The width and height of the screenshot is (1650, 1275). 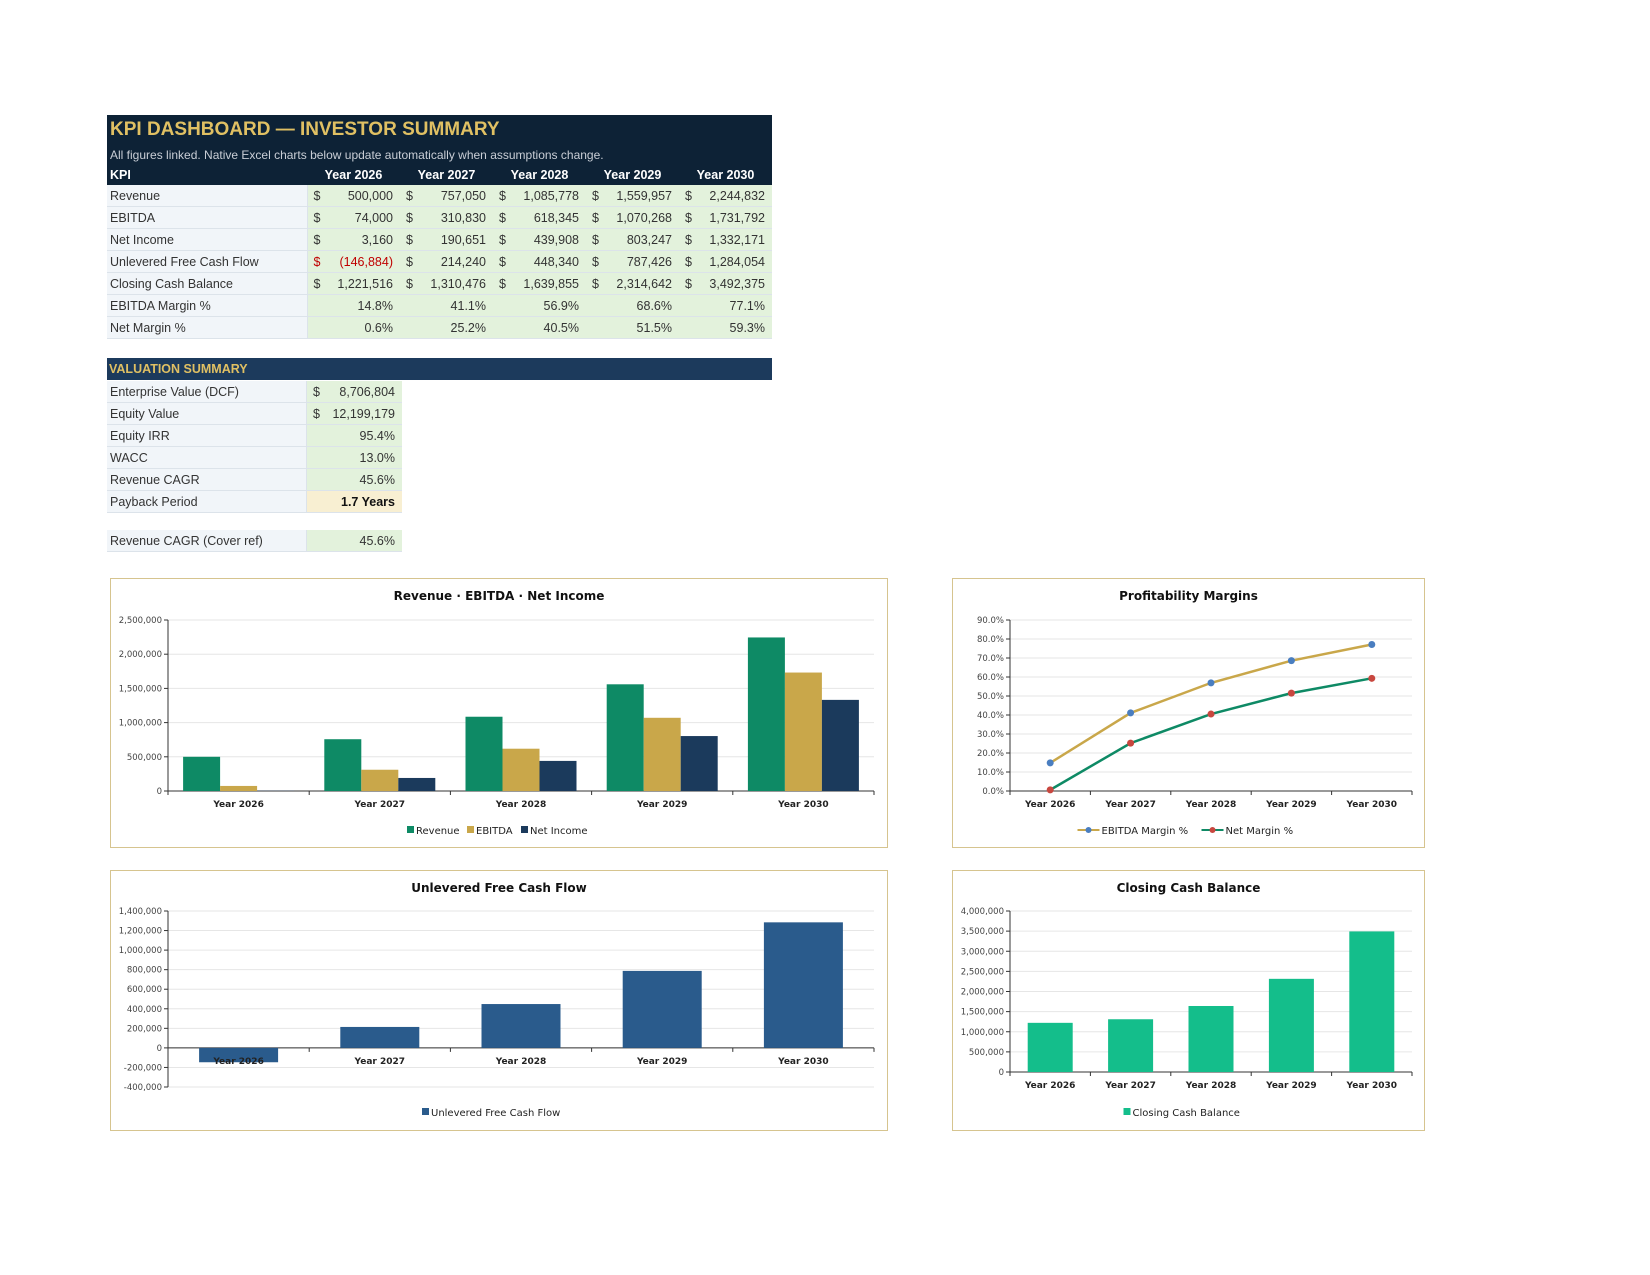 What do you see at coordinates (354, 480) in the screenshot?
I see `valuation-cell: 45.6%` at bounding box center [354, 480].